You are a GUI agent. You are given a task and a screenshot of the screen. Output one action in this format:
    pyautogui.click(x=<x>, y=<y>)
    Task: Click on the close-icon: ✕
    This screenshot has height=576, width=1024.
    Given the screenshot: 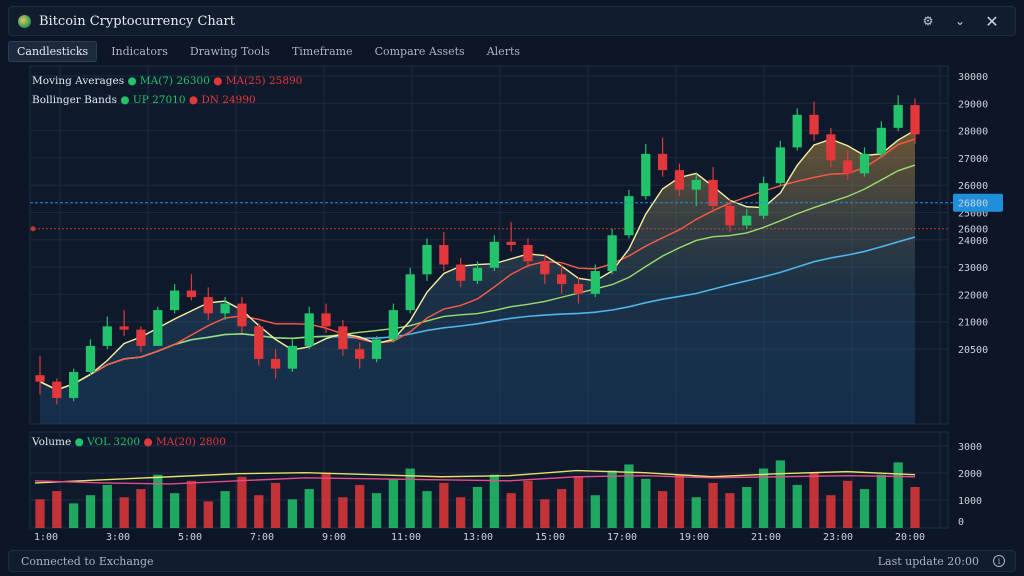 What is the action you would take?
    pyautogui.click(x=992, y=21)
    